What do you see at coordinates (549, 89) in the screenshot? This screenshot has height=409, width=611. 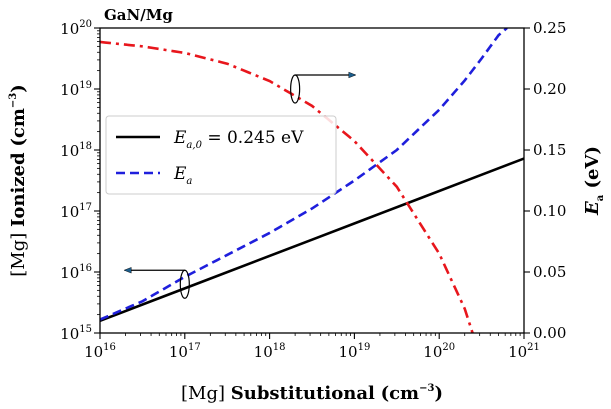 I see `y-right-tick-label-4: 0.20` at bounding box center [549, 89].